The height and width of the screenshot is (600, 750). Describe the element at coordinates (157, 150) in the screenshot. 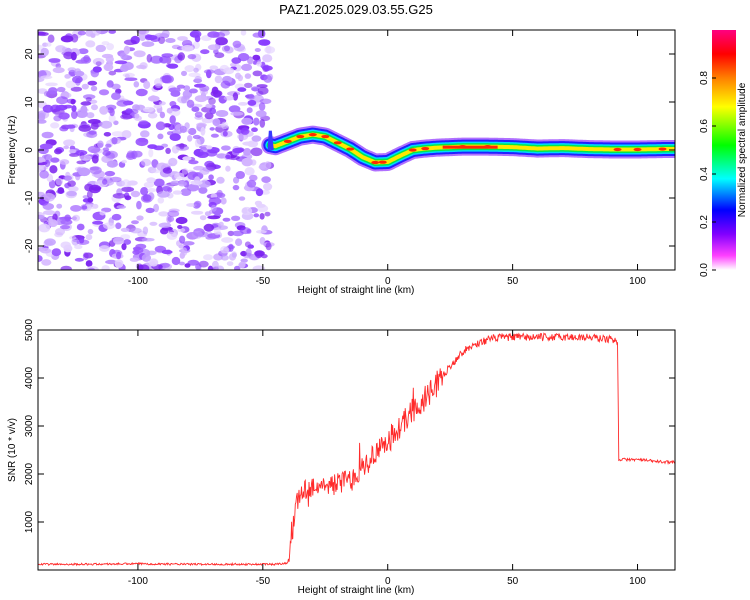

I see `noise-blobs` at that location.